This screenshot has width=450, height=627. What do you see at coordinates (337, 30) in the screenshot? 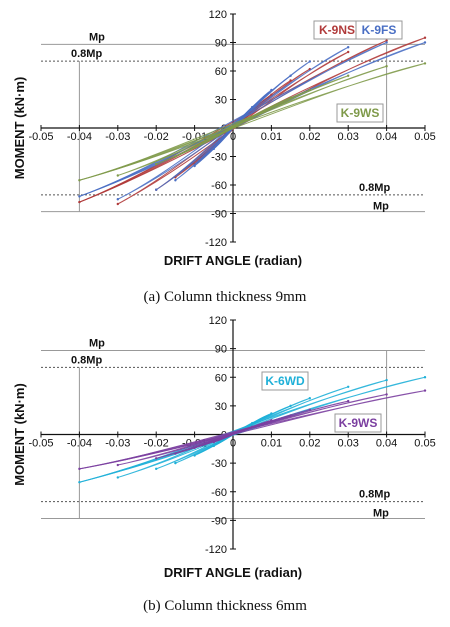
I see `legend-label: K-9NS` at bounding box center [337, 30].